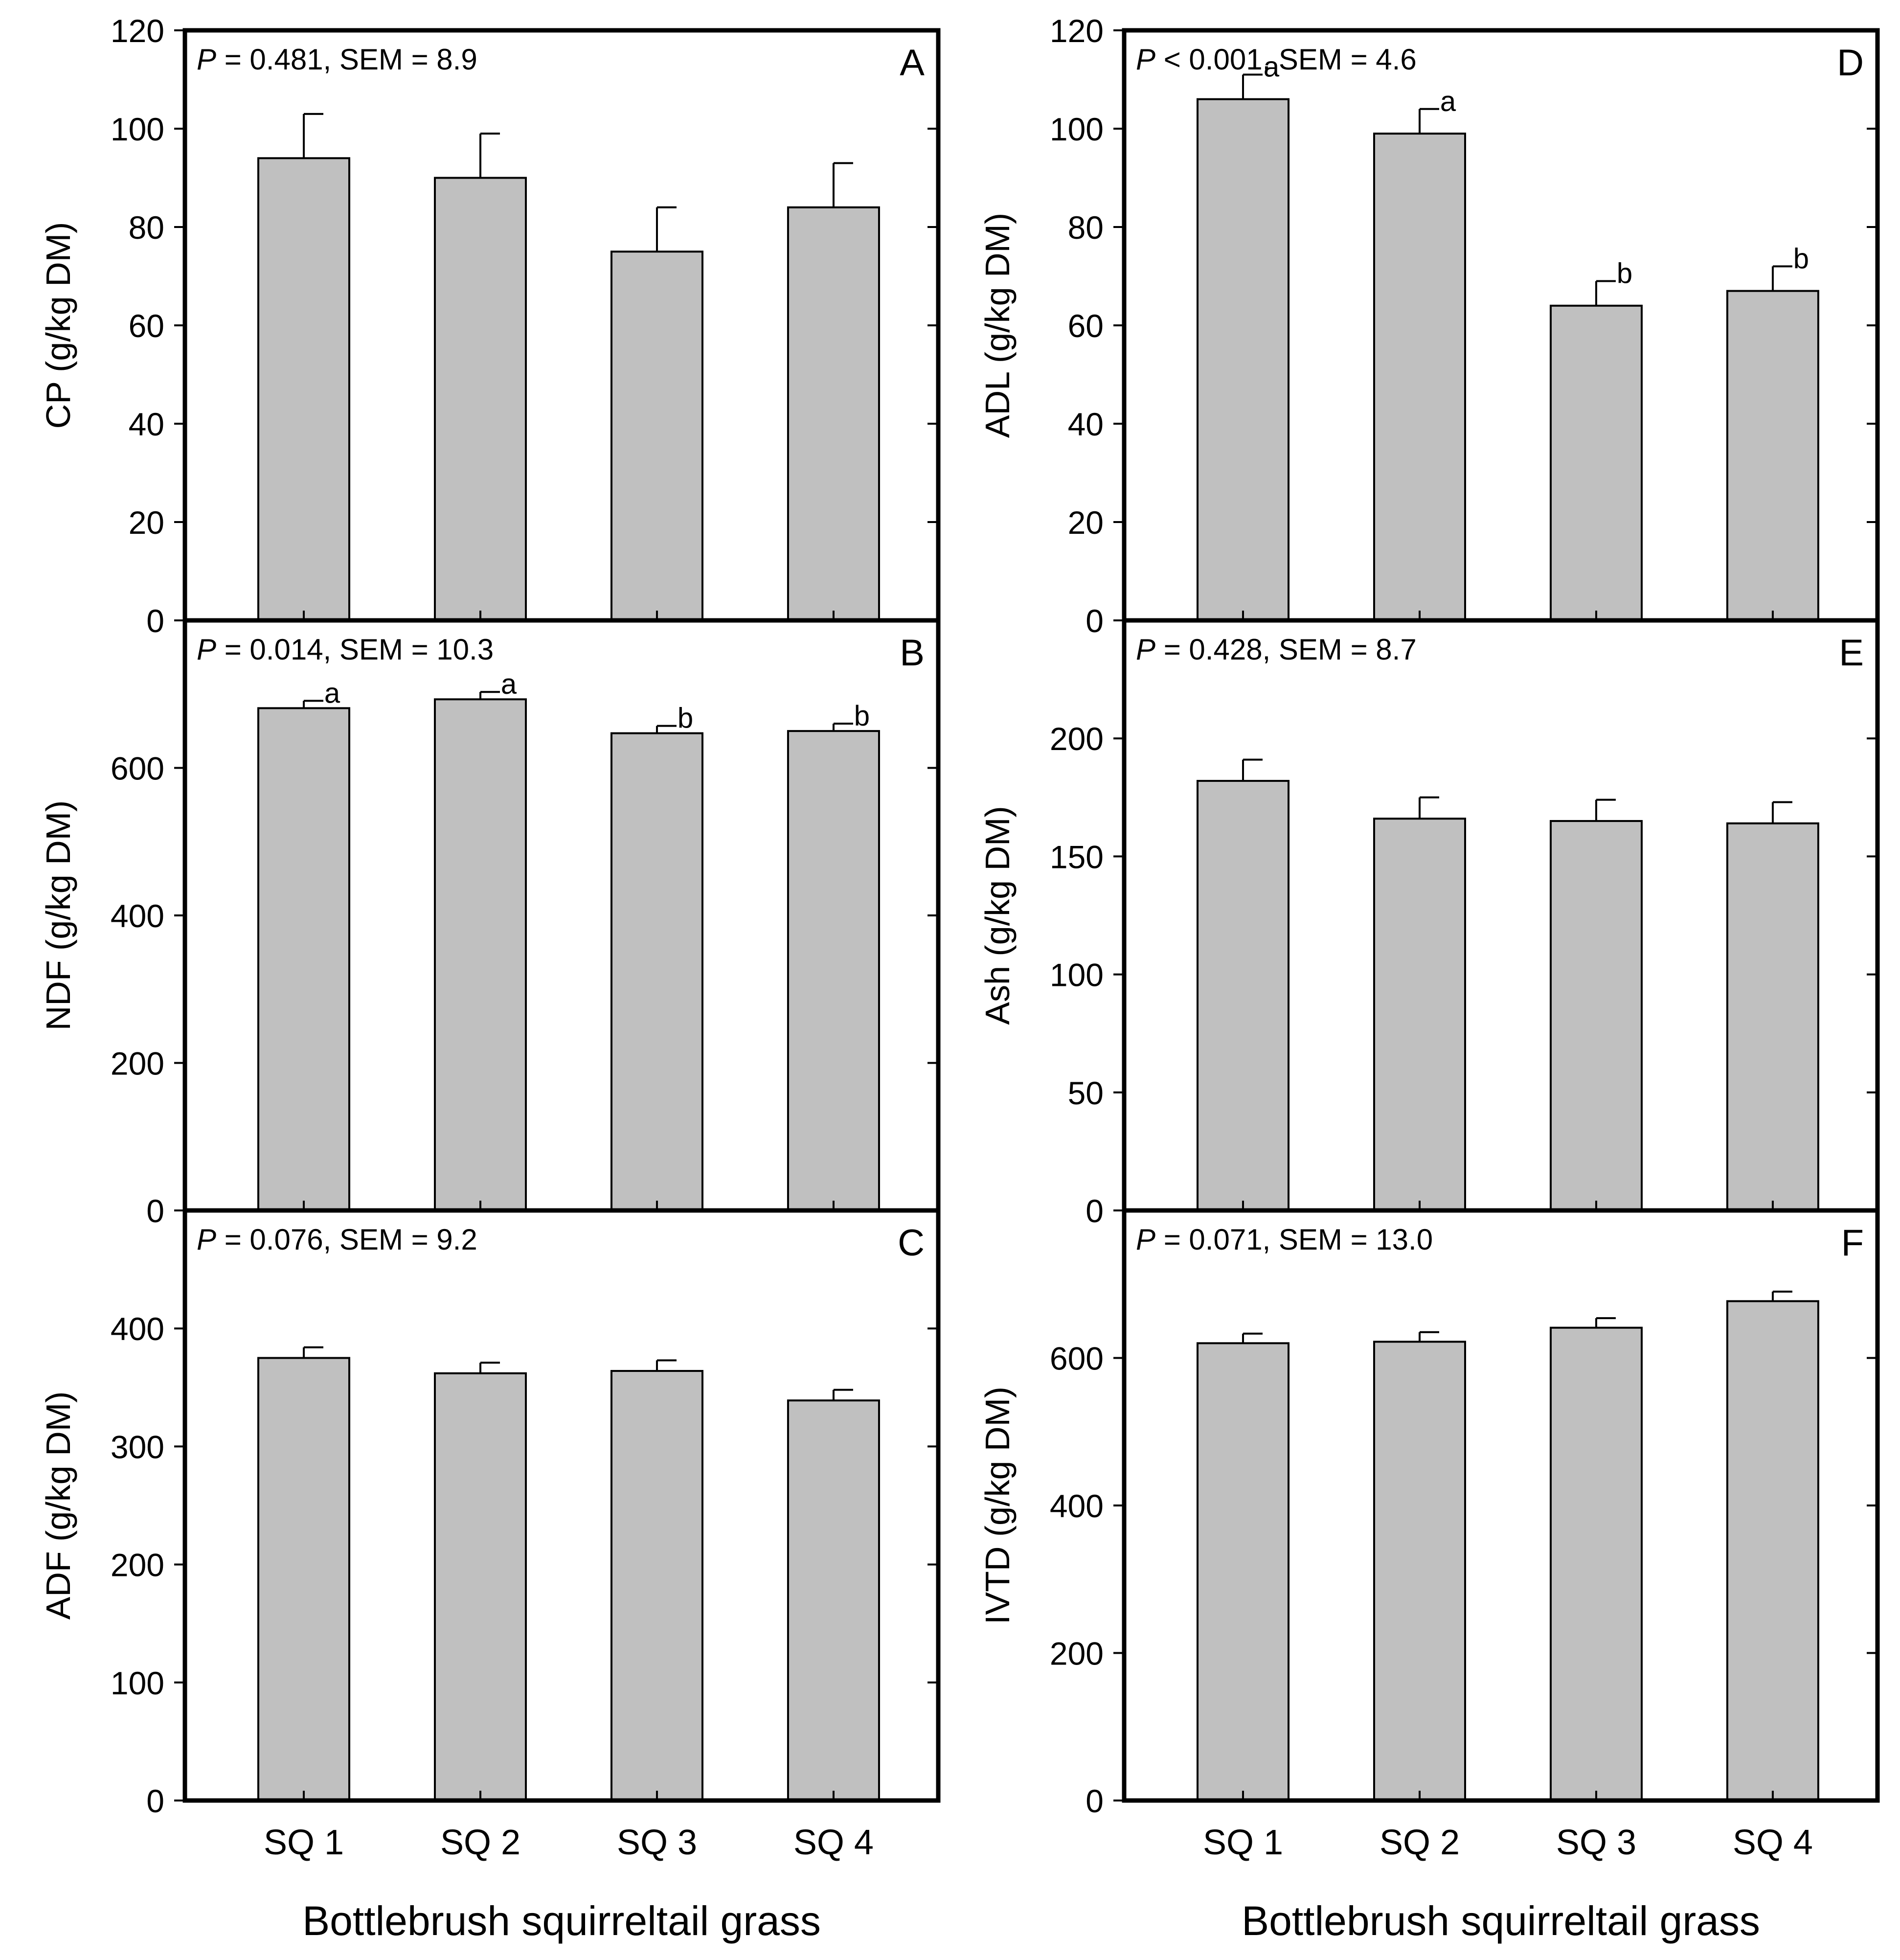 Image resolution: width=1900 pixels, height=1960 pixels. Describe the element at coordinates (1077, 129) in the screenshot. I see `y-tick-label-d-5: 100` at that location.